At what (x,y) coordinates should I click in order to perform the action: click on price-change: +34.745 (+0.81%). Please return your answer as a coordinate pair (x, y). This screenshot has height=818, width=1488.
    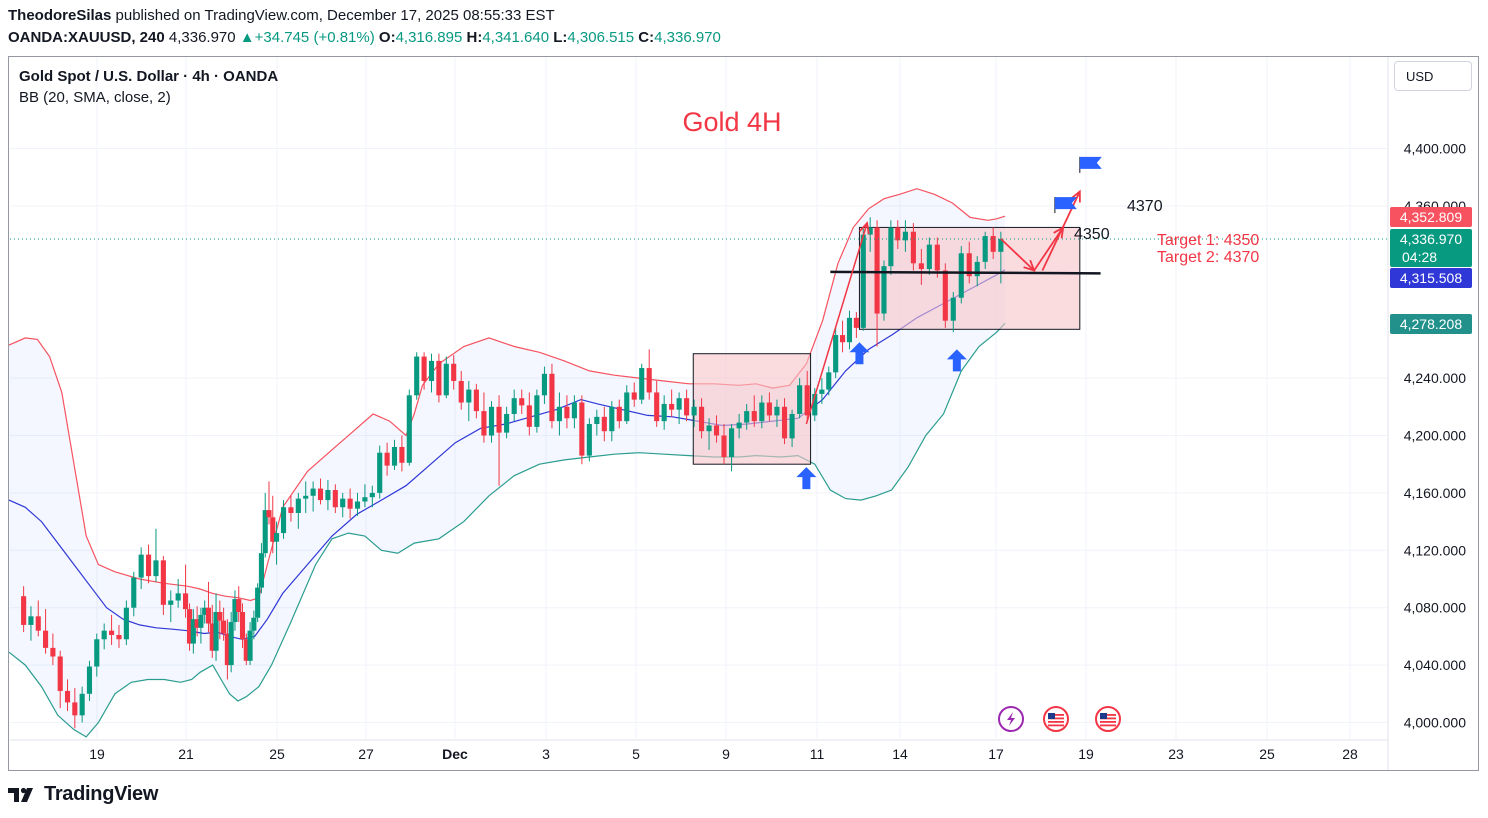
    Looking at the image, I should click on (314, 37).